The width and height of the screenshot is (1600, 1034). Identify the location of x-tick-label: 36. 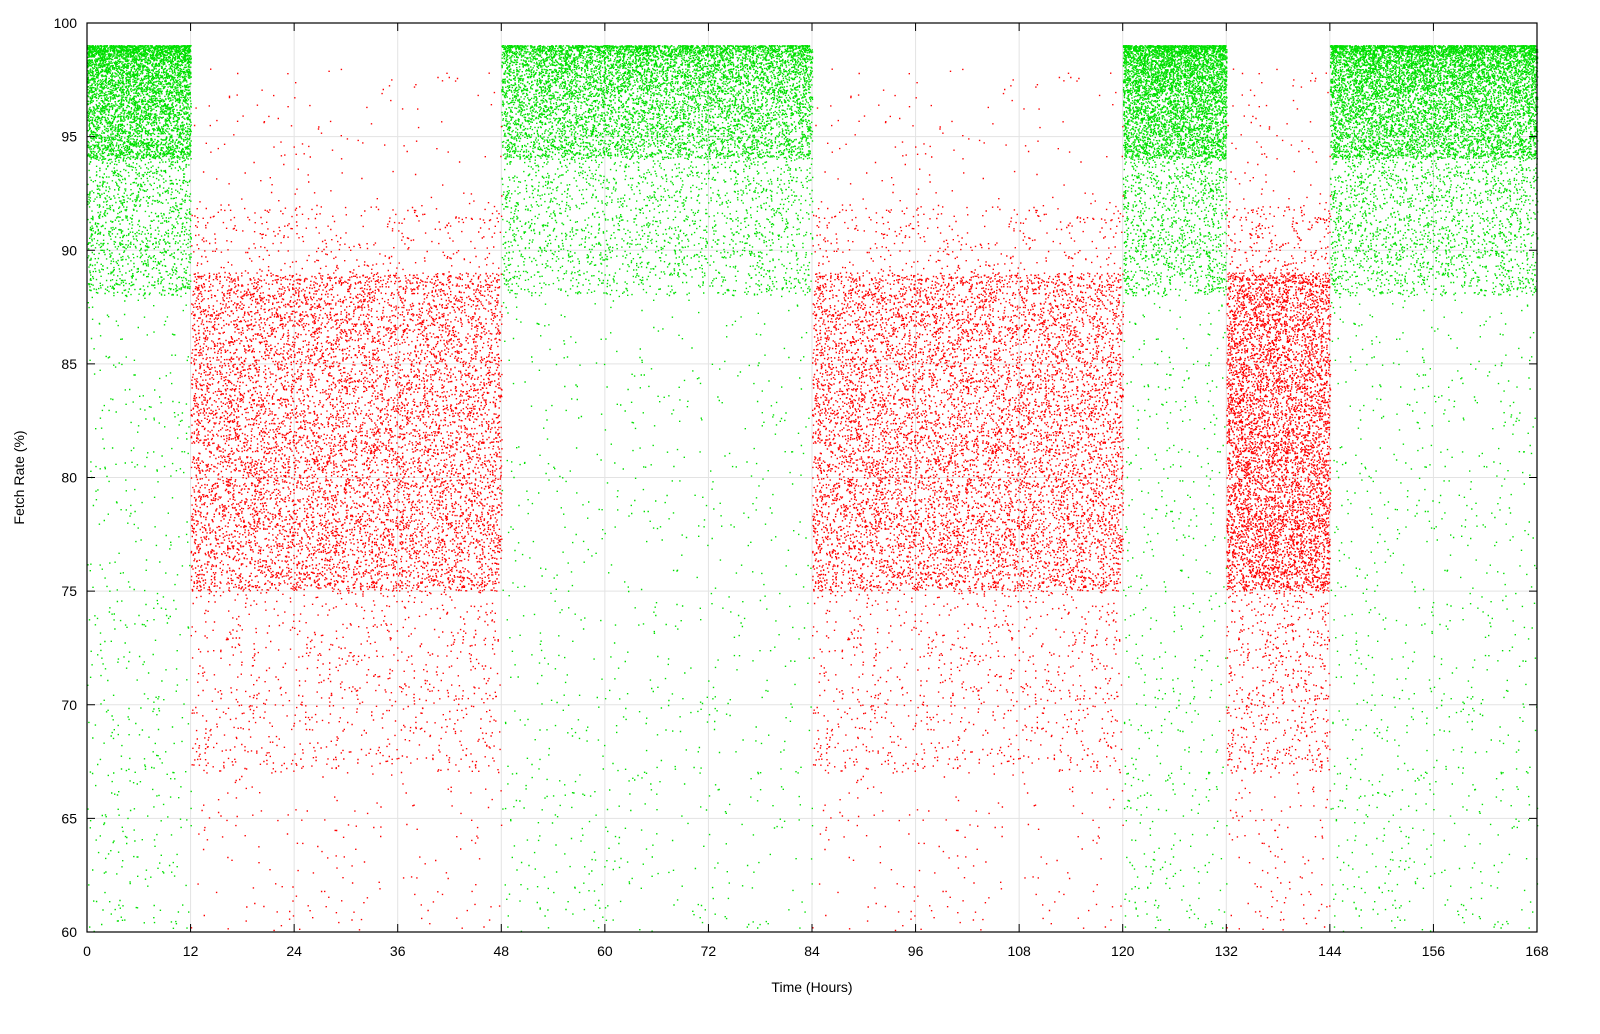
(398, 951).